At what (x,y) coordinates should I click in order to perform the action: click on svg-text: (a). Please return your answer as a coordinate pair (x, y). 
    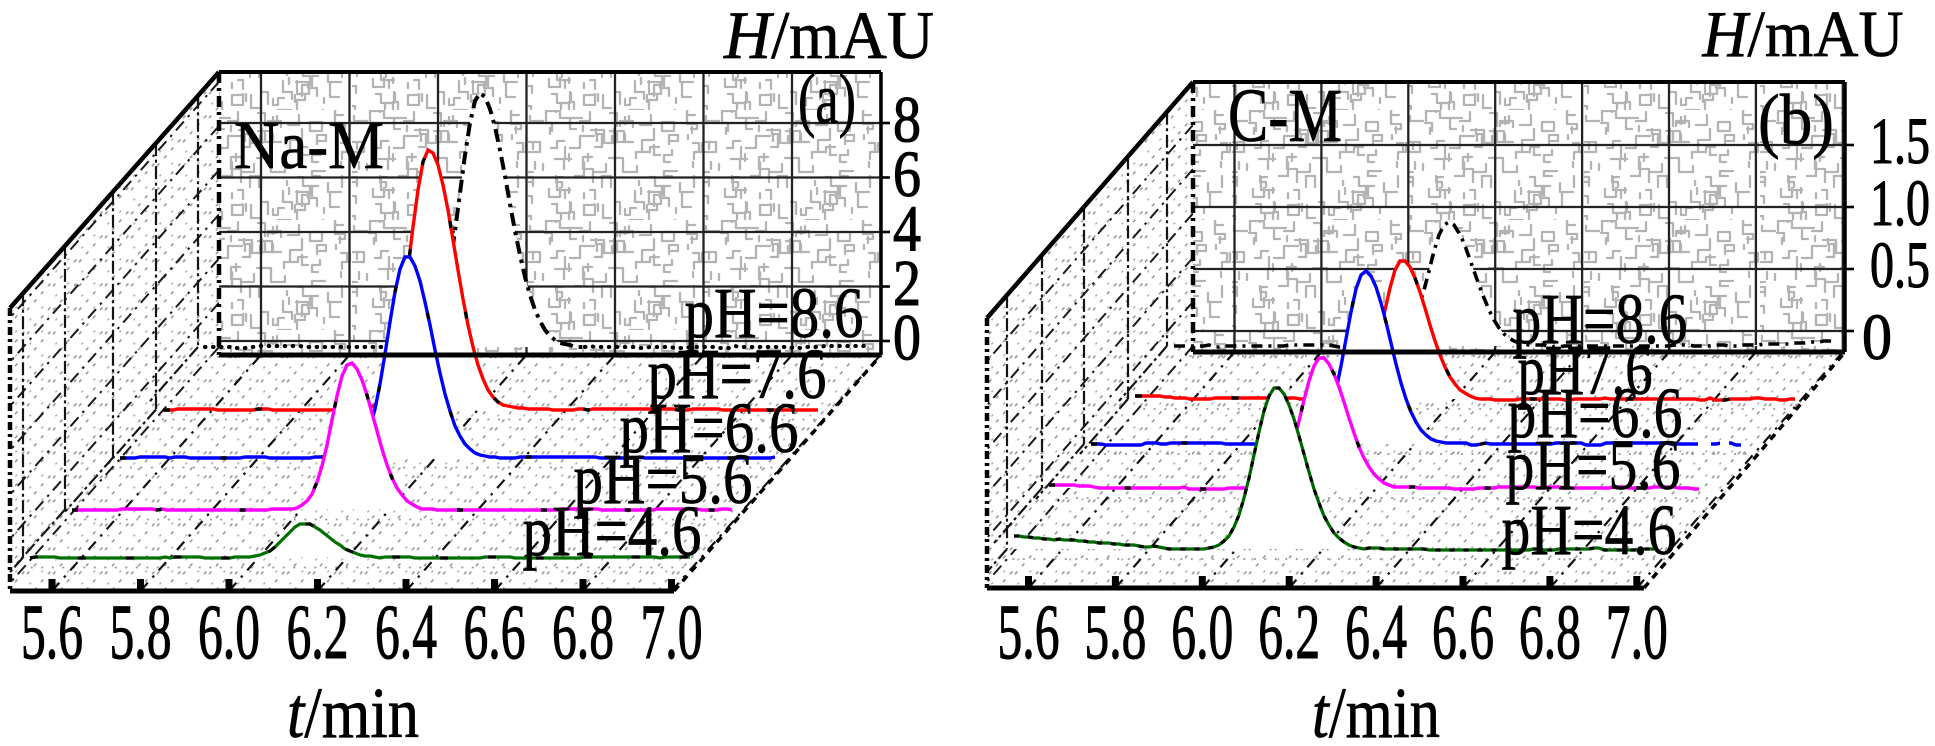
    Looking at the image, I should click on (827, 99).